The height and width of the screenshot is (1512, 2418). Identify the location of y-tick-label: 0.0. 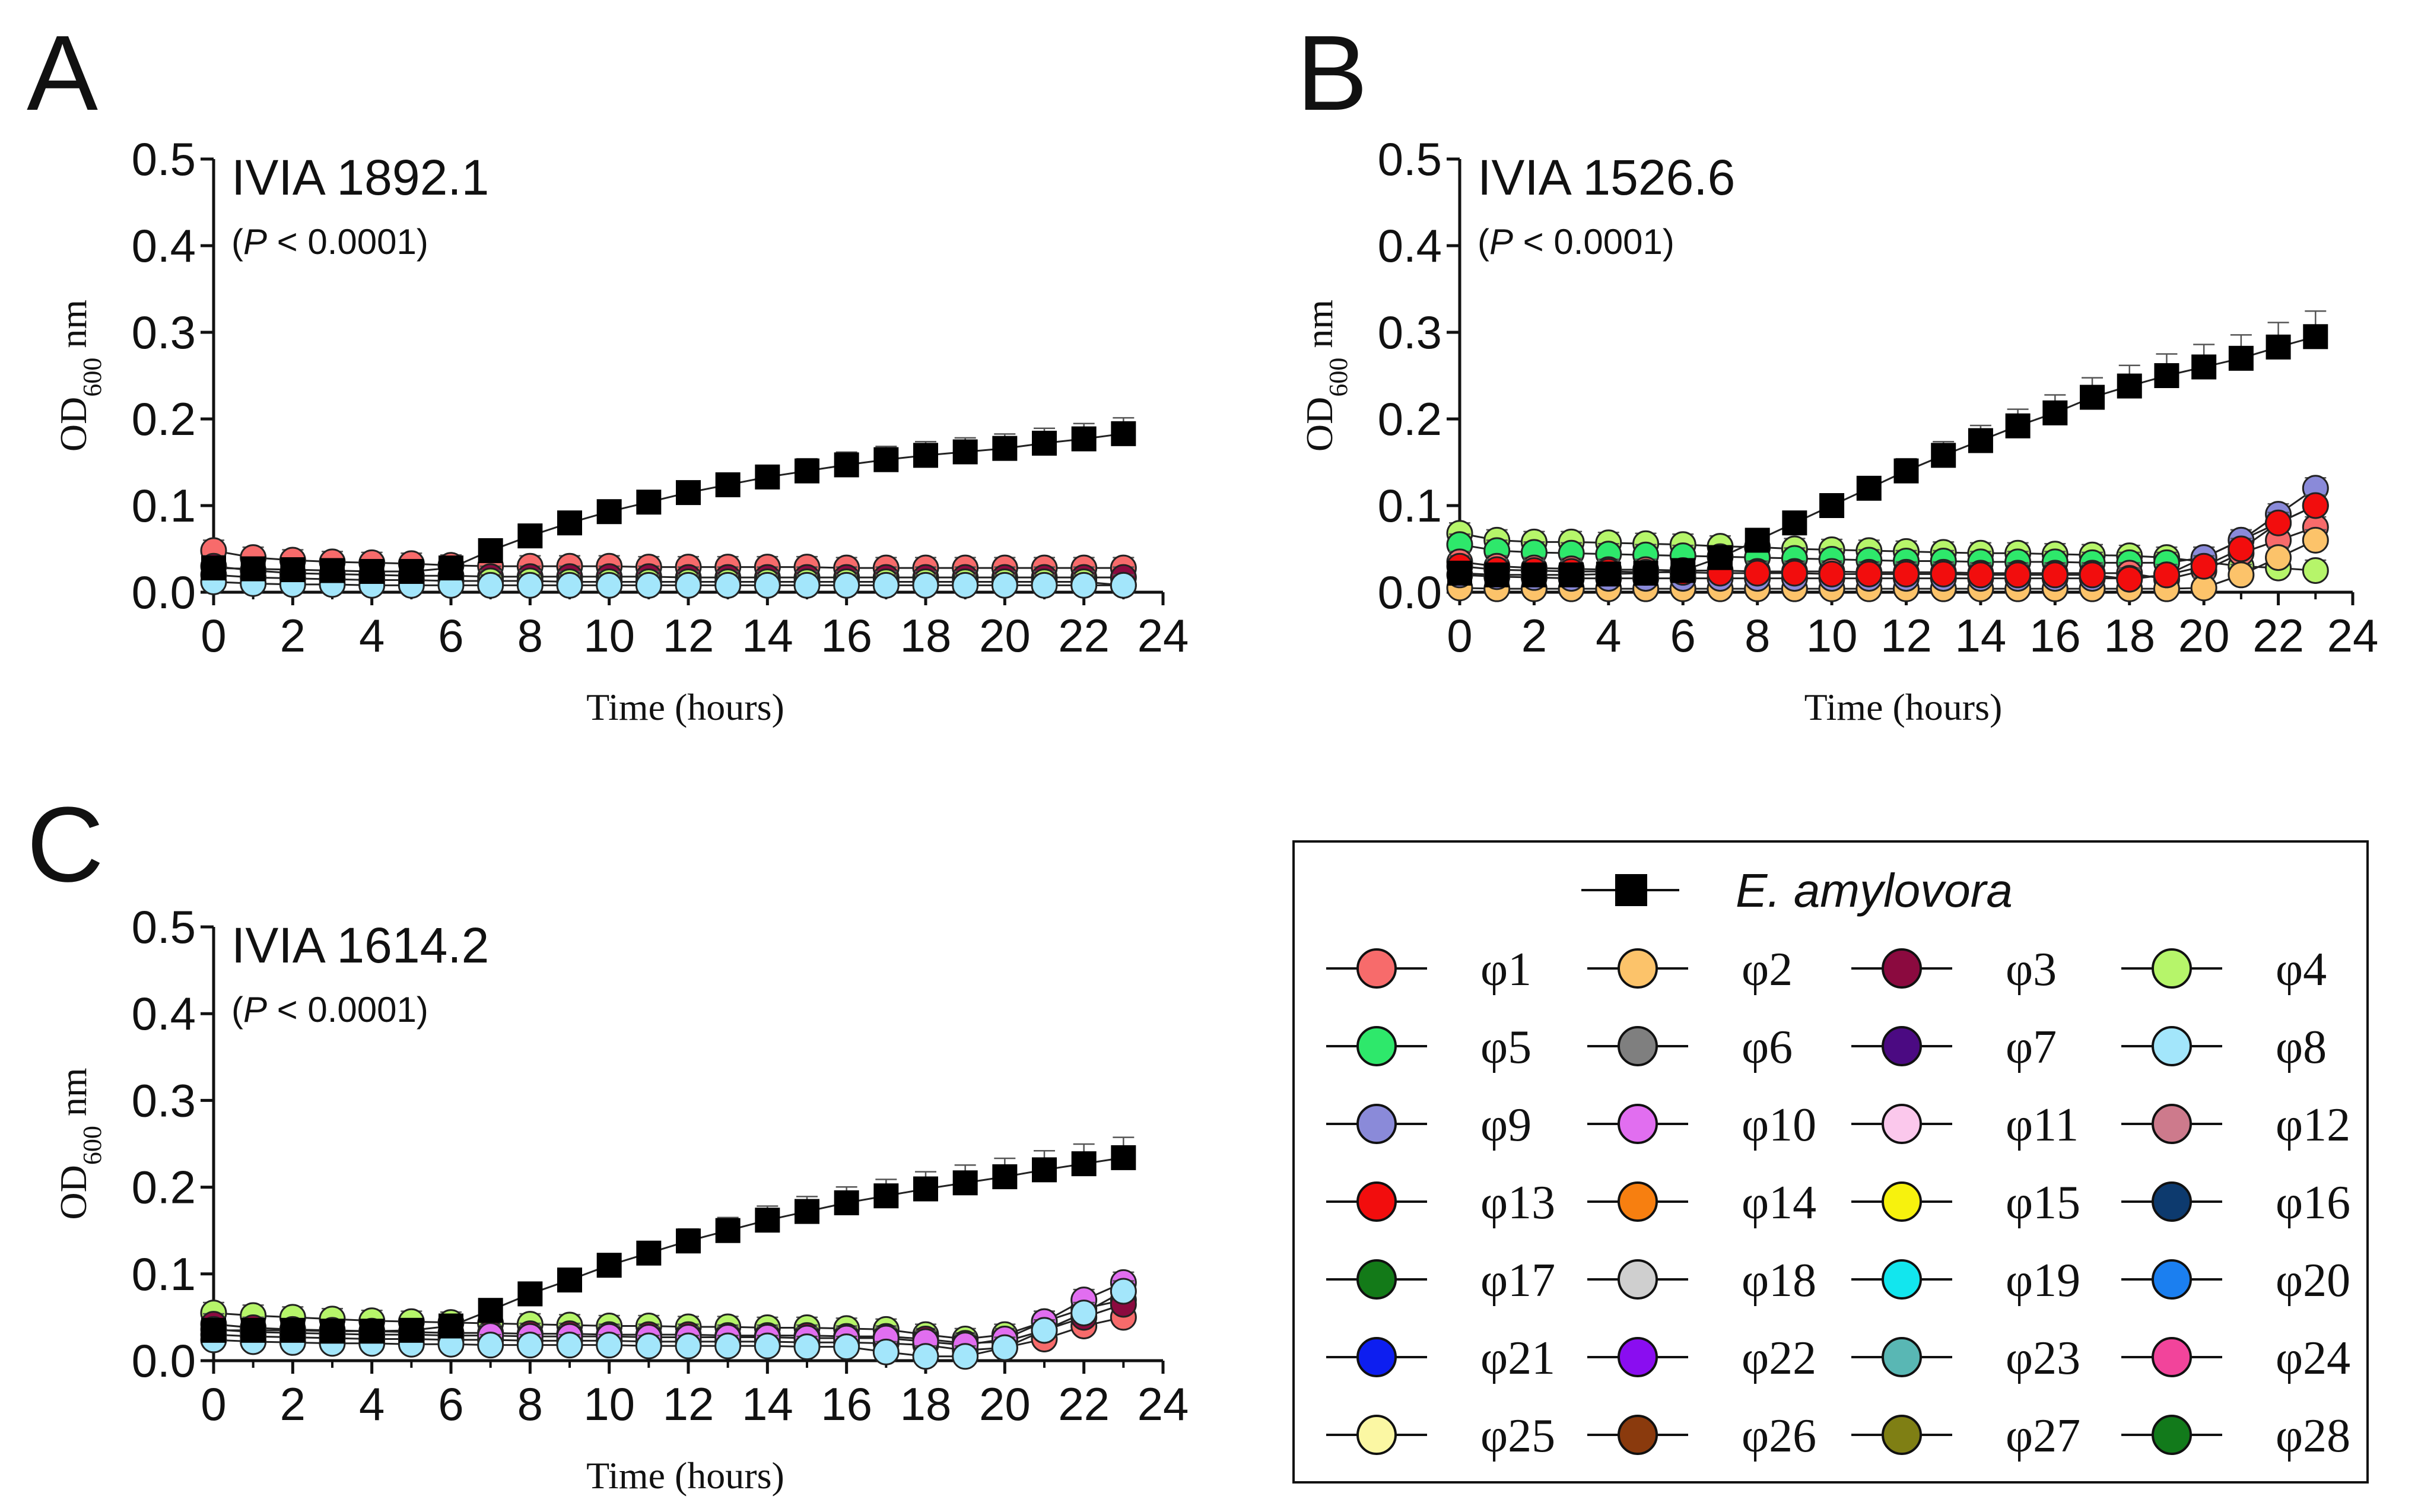
(164, 1361).